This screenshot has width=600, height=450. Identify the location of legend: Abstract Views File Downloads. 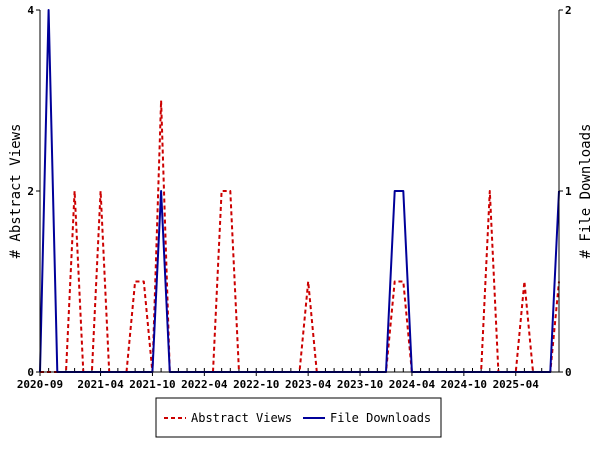
(298, 417).